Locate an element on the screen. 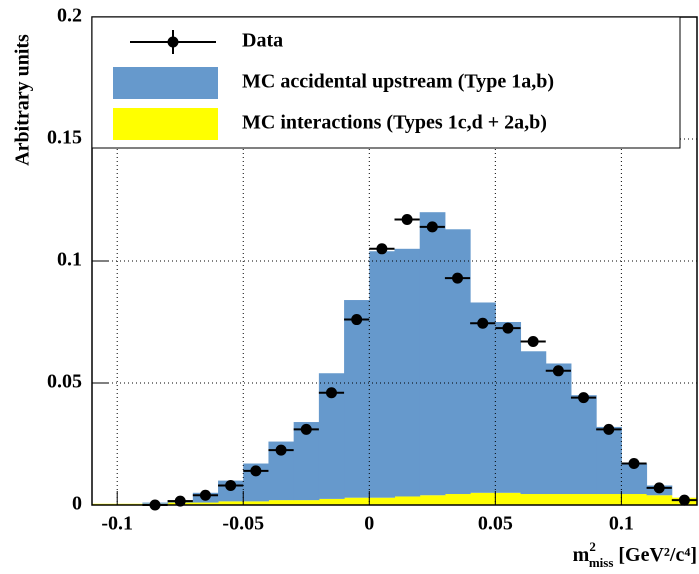 The image size is (699, 574). x-axis-label: m2 miss [GeV²/c⁴] is located at coordinates (635, 554).